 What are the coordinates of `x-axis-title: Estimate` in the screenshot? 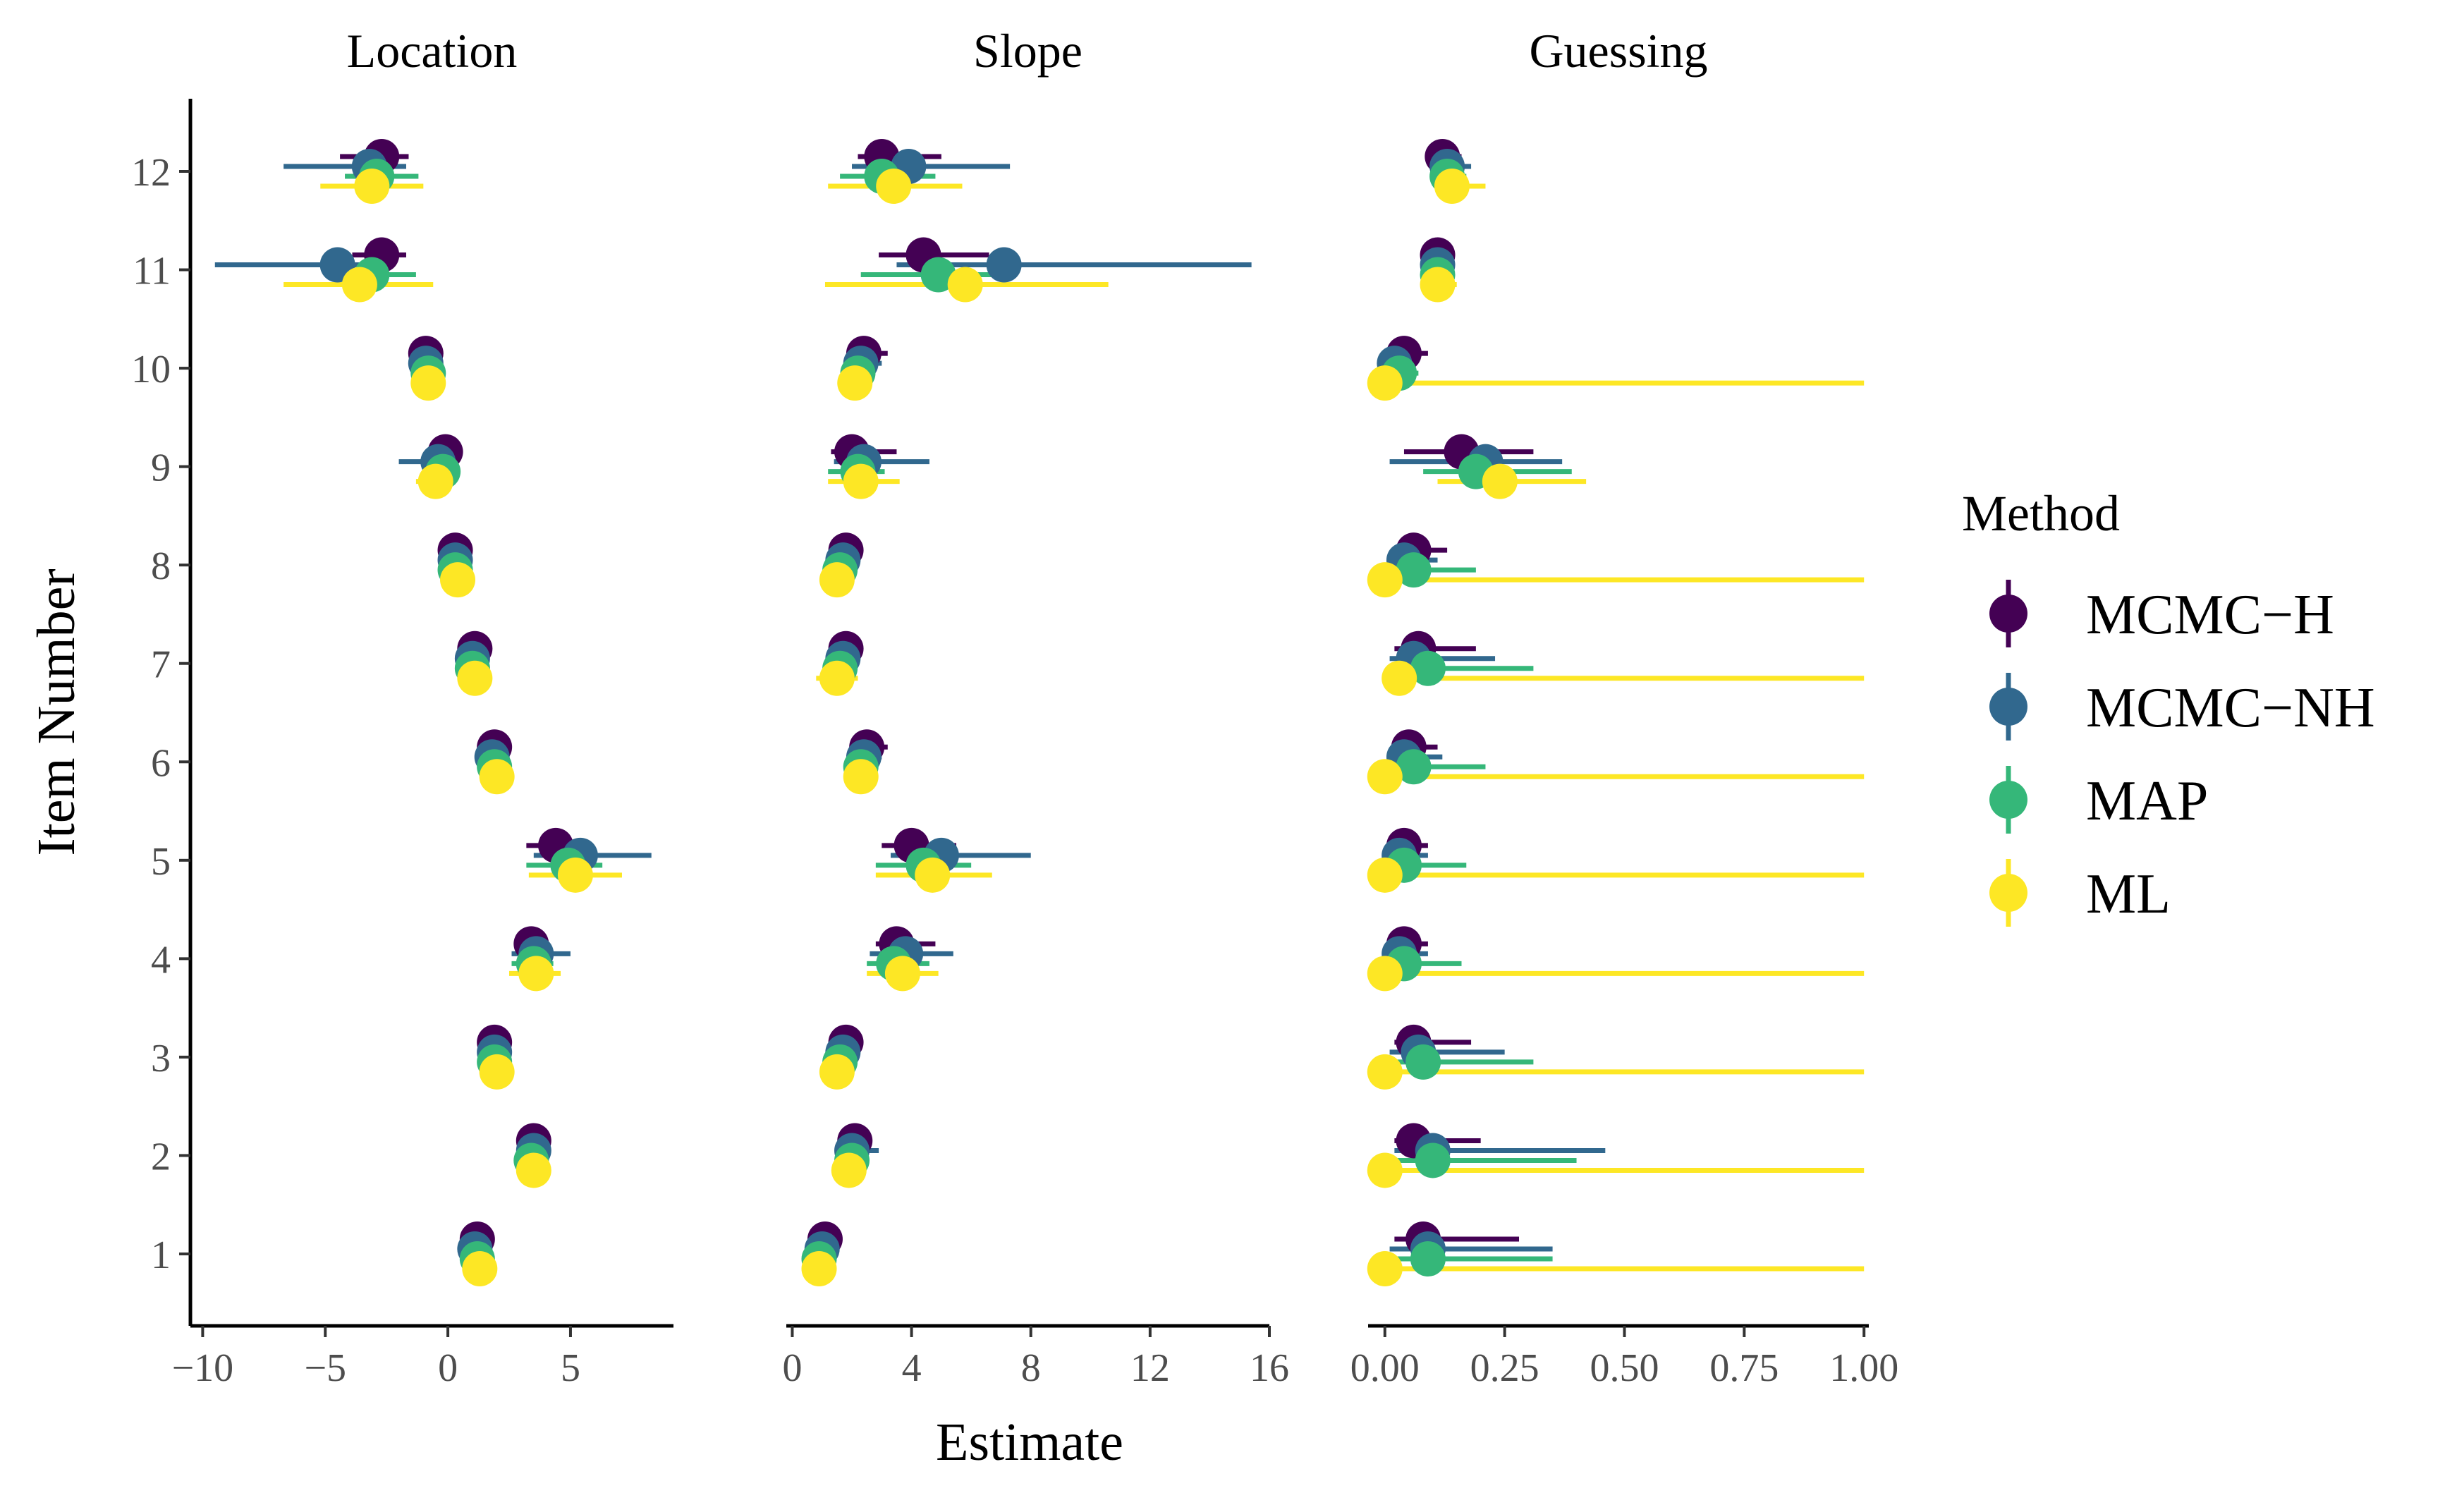 It's located at (1029, 1442).